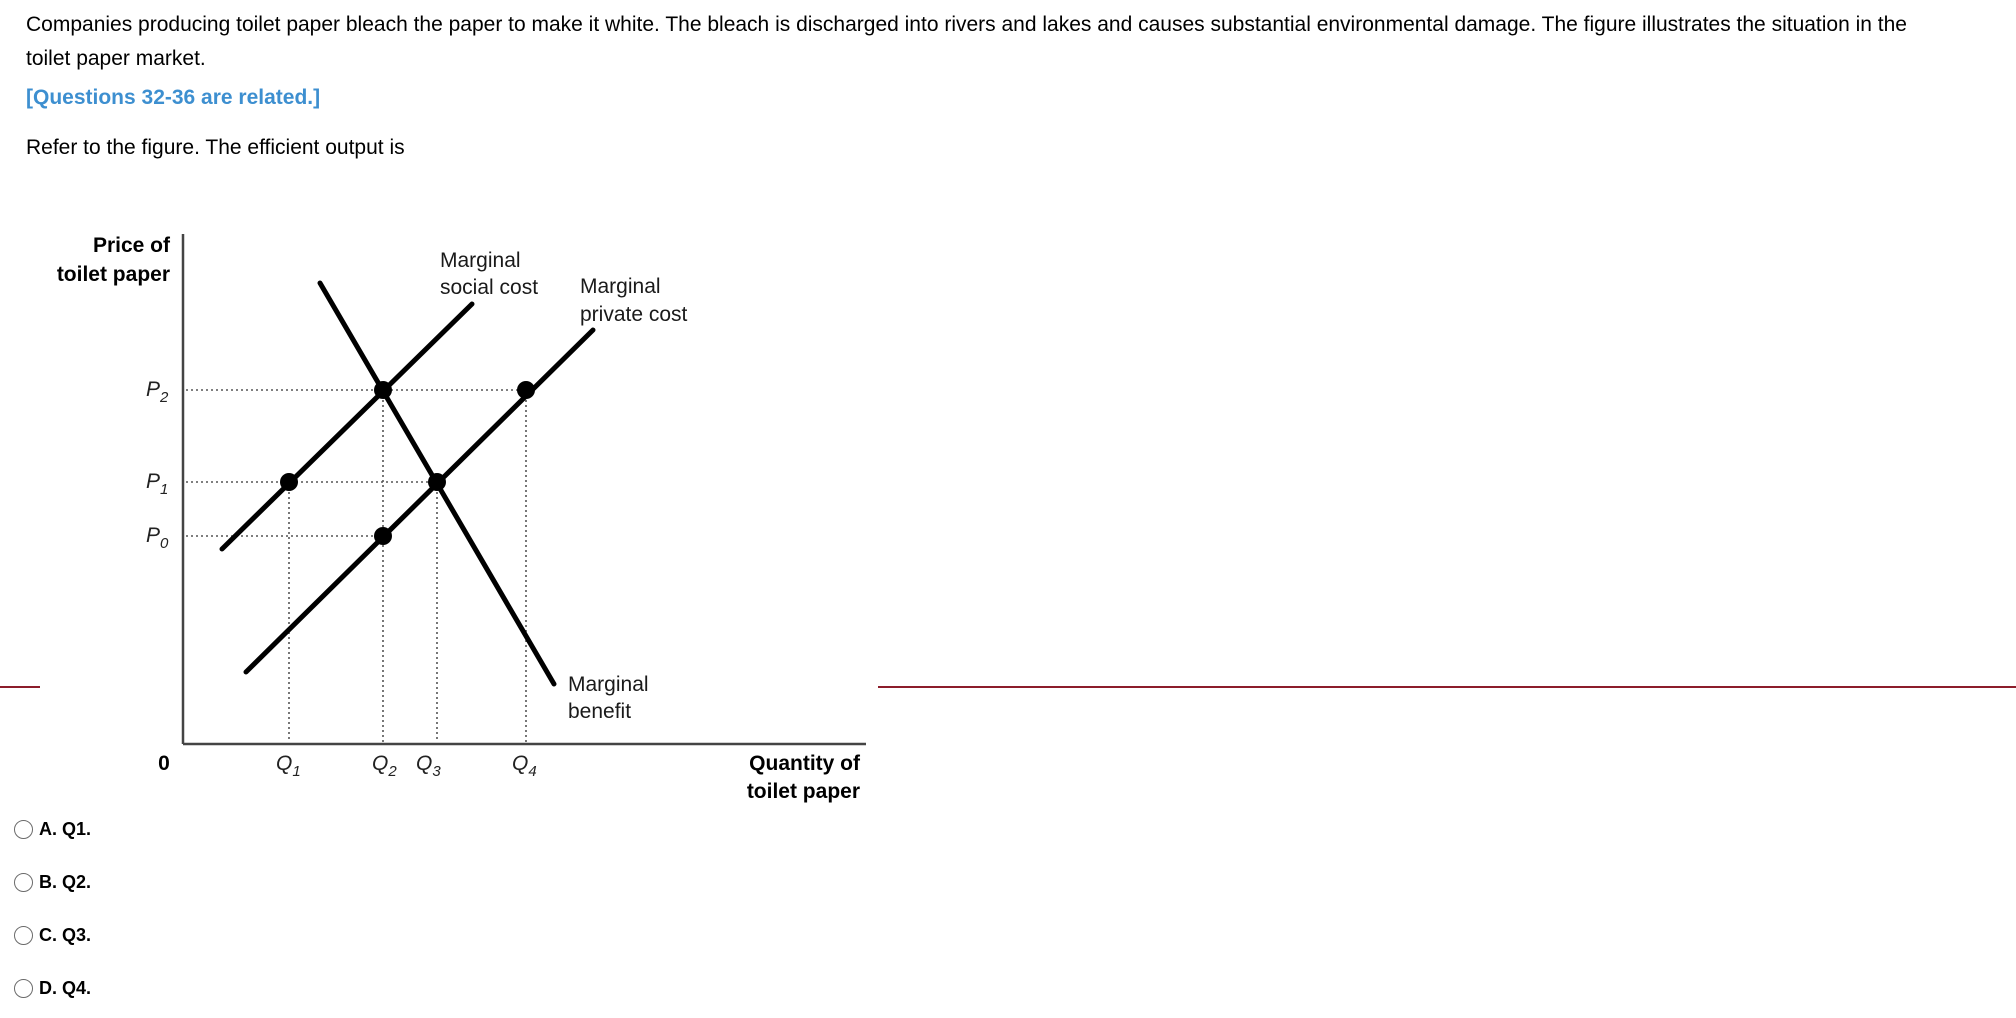  Describe the element at coordinates (23, 935) in the screenshot. I see `radio-button-c` at that location.